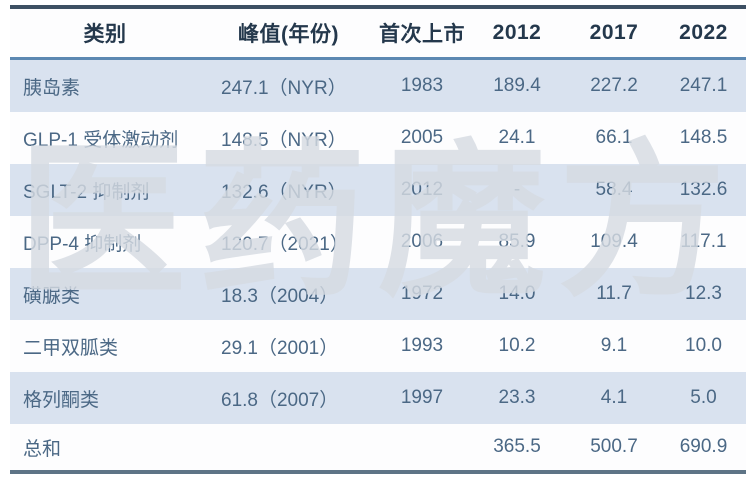 Image resolution: width=756 pixels, height=483 pixels. Describe the element at coordinates (703, 397) in the screenshot. I see `cell-2022: 5.0` at that location.